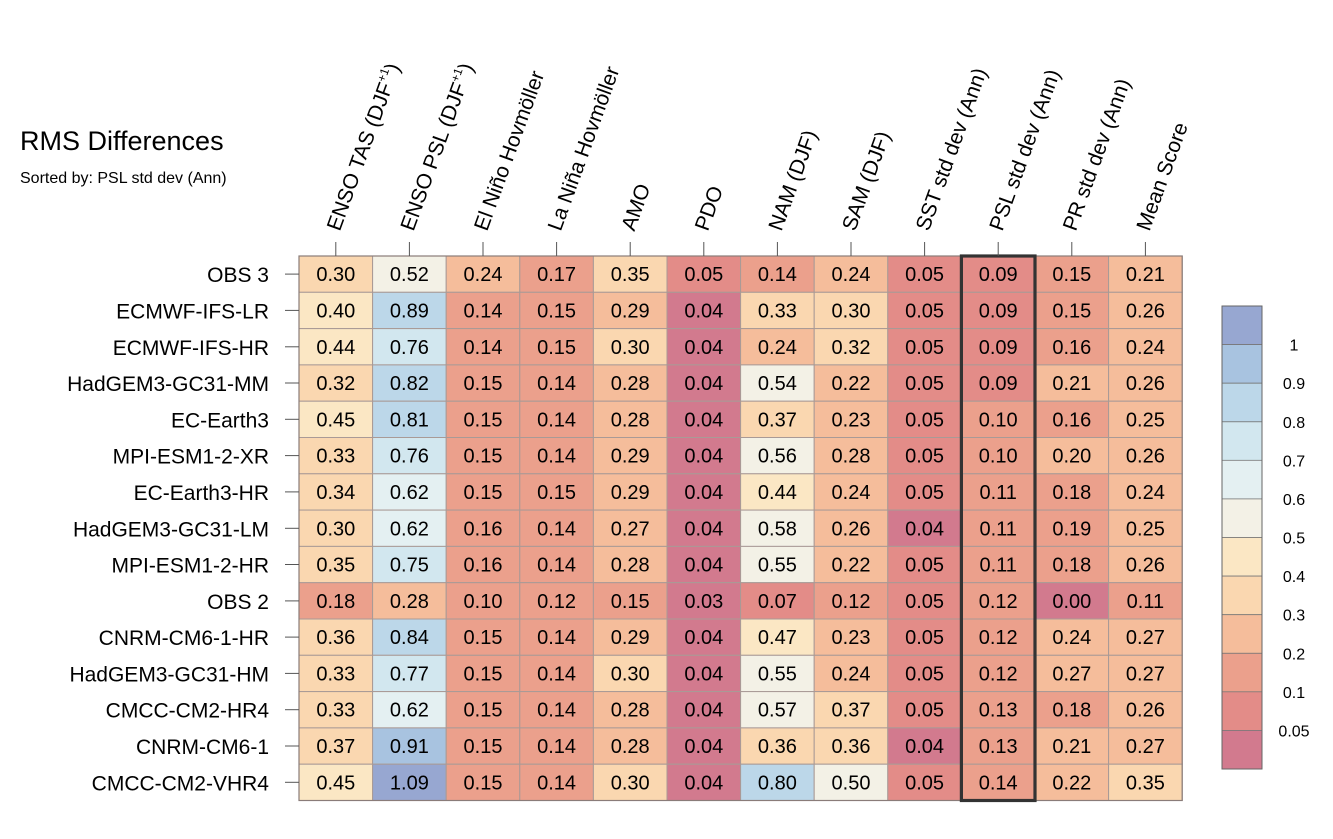 Image resolution: width=1333 pixels, height=839 pixels. What do you see at coordinates (1294, 346) in the screenshot?
I see `colorbar-label: 1` at bounding box center [1294, 346].